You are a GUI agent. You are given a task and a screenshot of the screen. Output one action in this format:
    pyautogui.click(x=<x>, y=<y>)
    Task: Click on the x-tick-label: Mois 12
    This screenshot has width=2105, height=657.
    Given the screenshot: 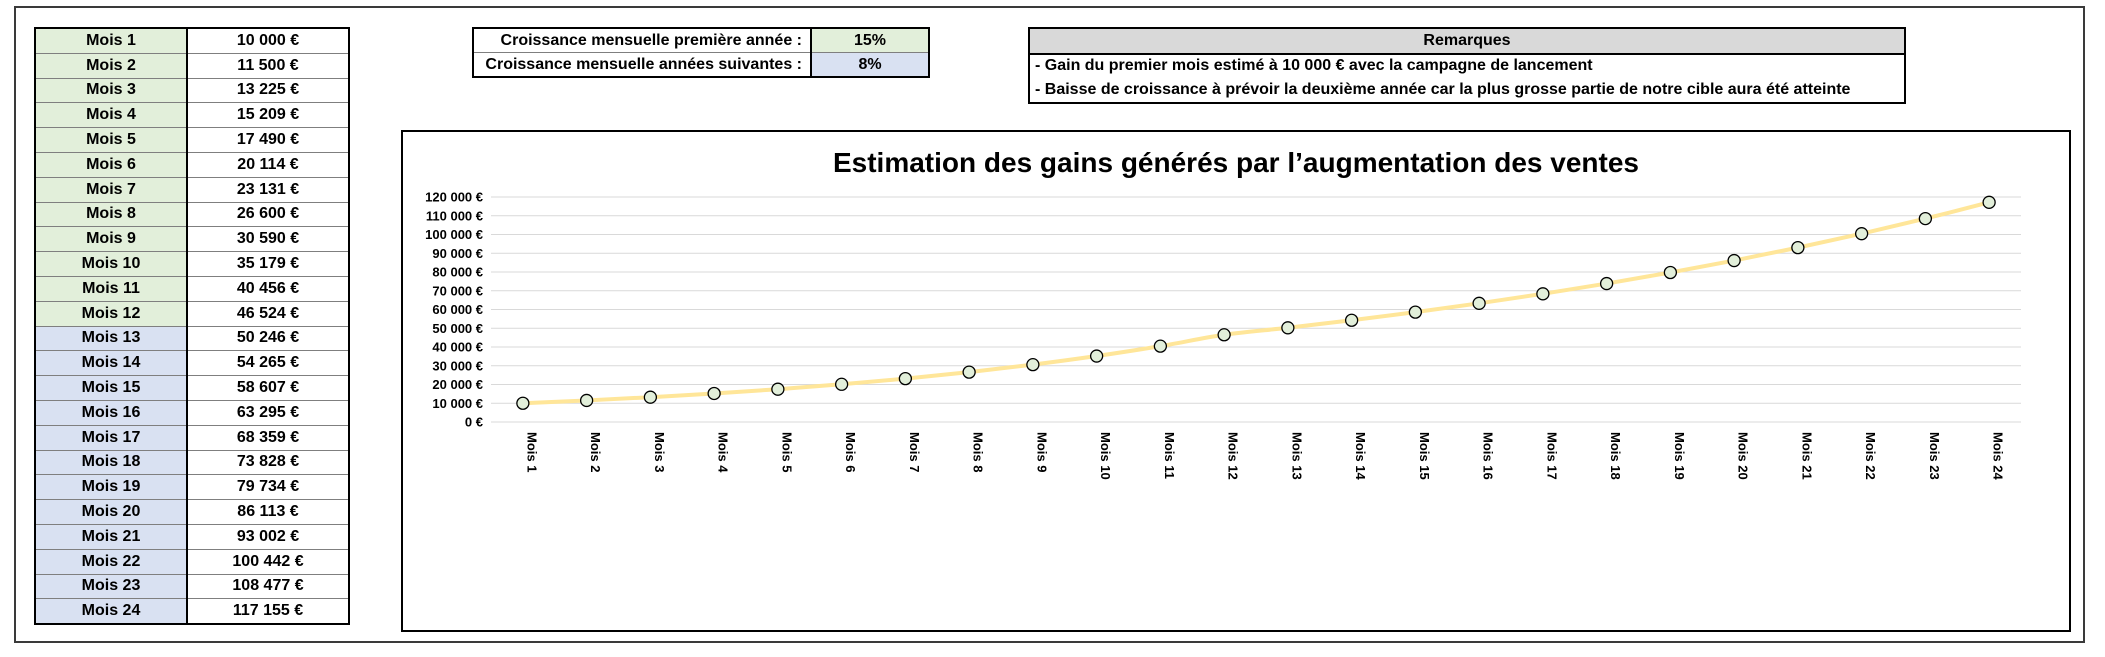 What is the action you would take?
    pyautogui.click(x=1233, y=456)
    